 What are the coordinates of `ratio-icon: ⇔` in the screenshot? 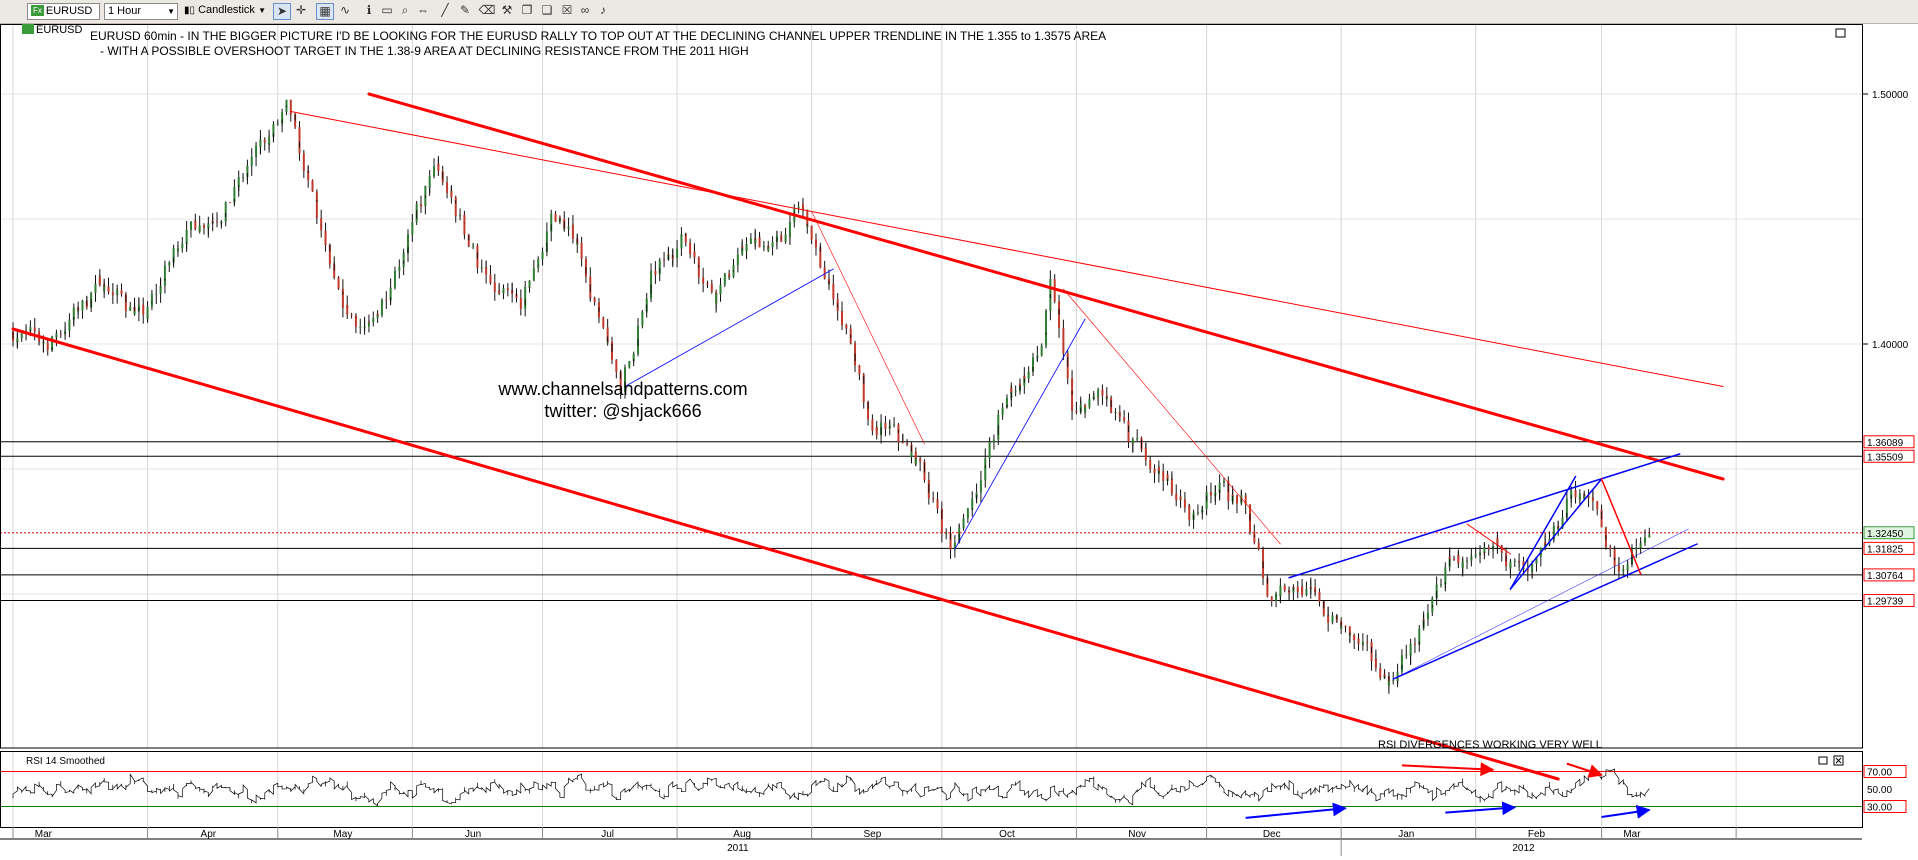 It's located at (423, 10).